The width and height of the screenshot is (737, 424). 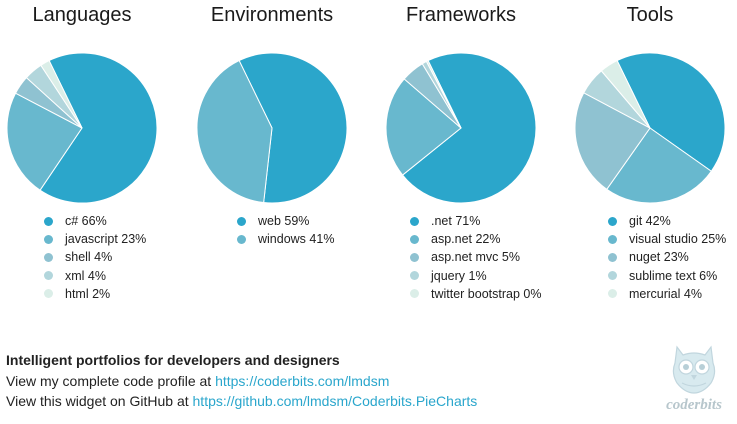 I want to click on legend-label: jquery 1%, so click(x=459, y=275).